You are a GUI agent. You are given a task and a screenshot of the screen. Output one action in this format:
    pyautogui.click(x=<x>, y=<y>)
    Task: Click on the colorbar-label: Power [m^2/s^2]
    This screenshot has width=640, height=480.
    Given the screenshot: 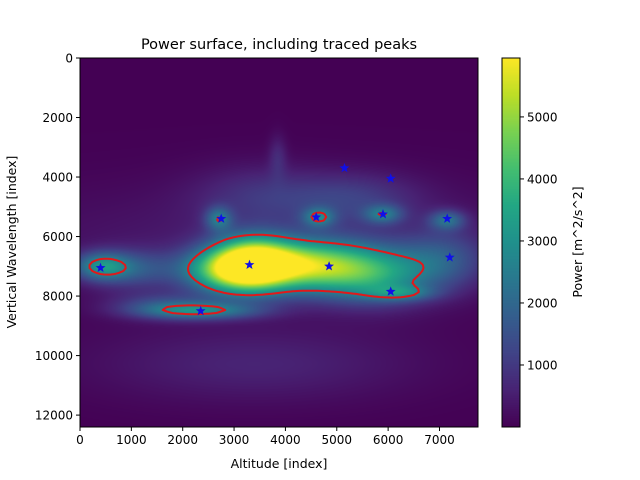 What is the action you would take?
    pyautogui.click(x=577, y=241)
    